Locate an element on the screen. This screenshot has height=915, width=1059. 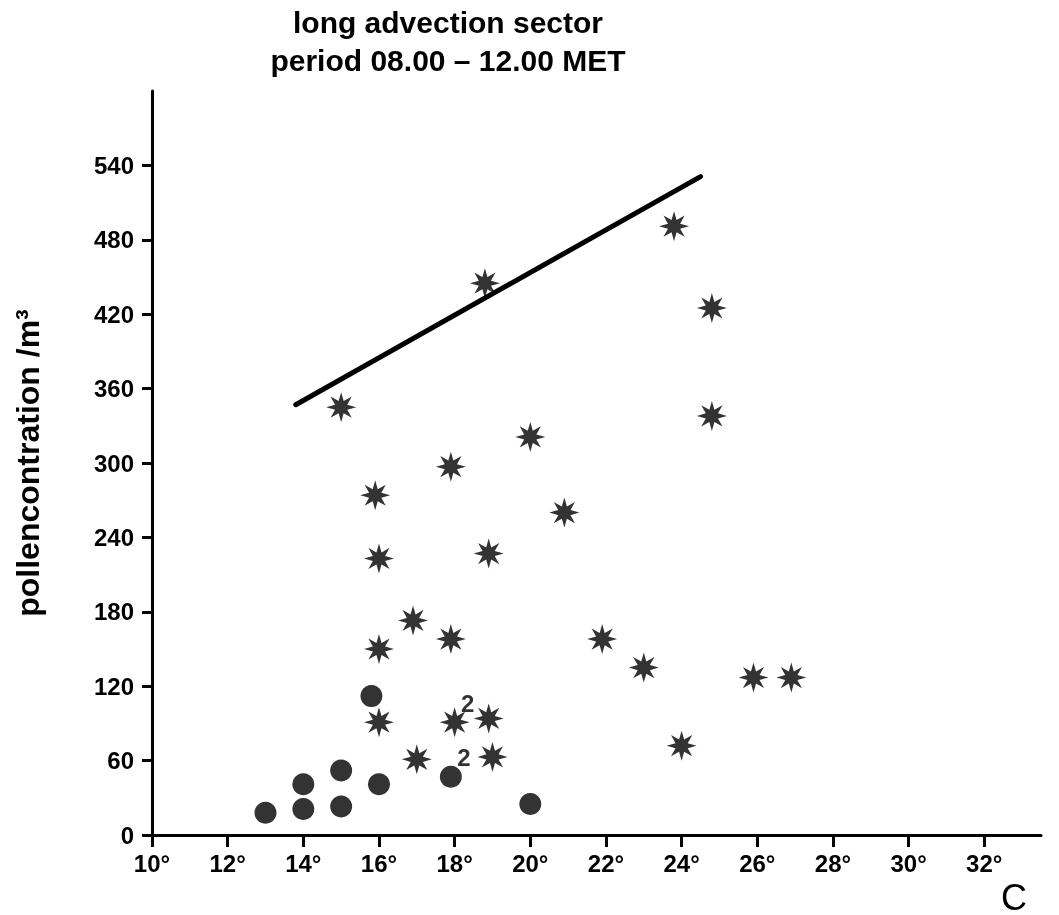
x-axis-title: C is located at coordinates (1014, 895).